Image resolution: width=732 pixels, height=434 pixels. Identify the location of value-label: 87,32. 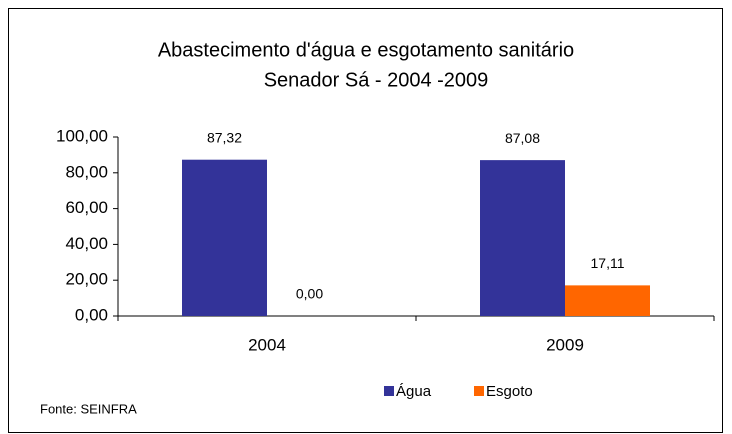
(224, 137).